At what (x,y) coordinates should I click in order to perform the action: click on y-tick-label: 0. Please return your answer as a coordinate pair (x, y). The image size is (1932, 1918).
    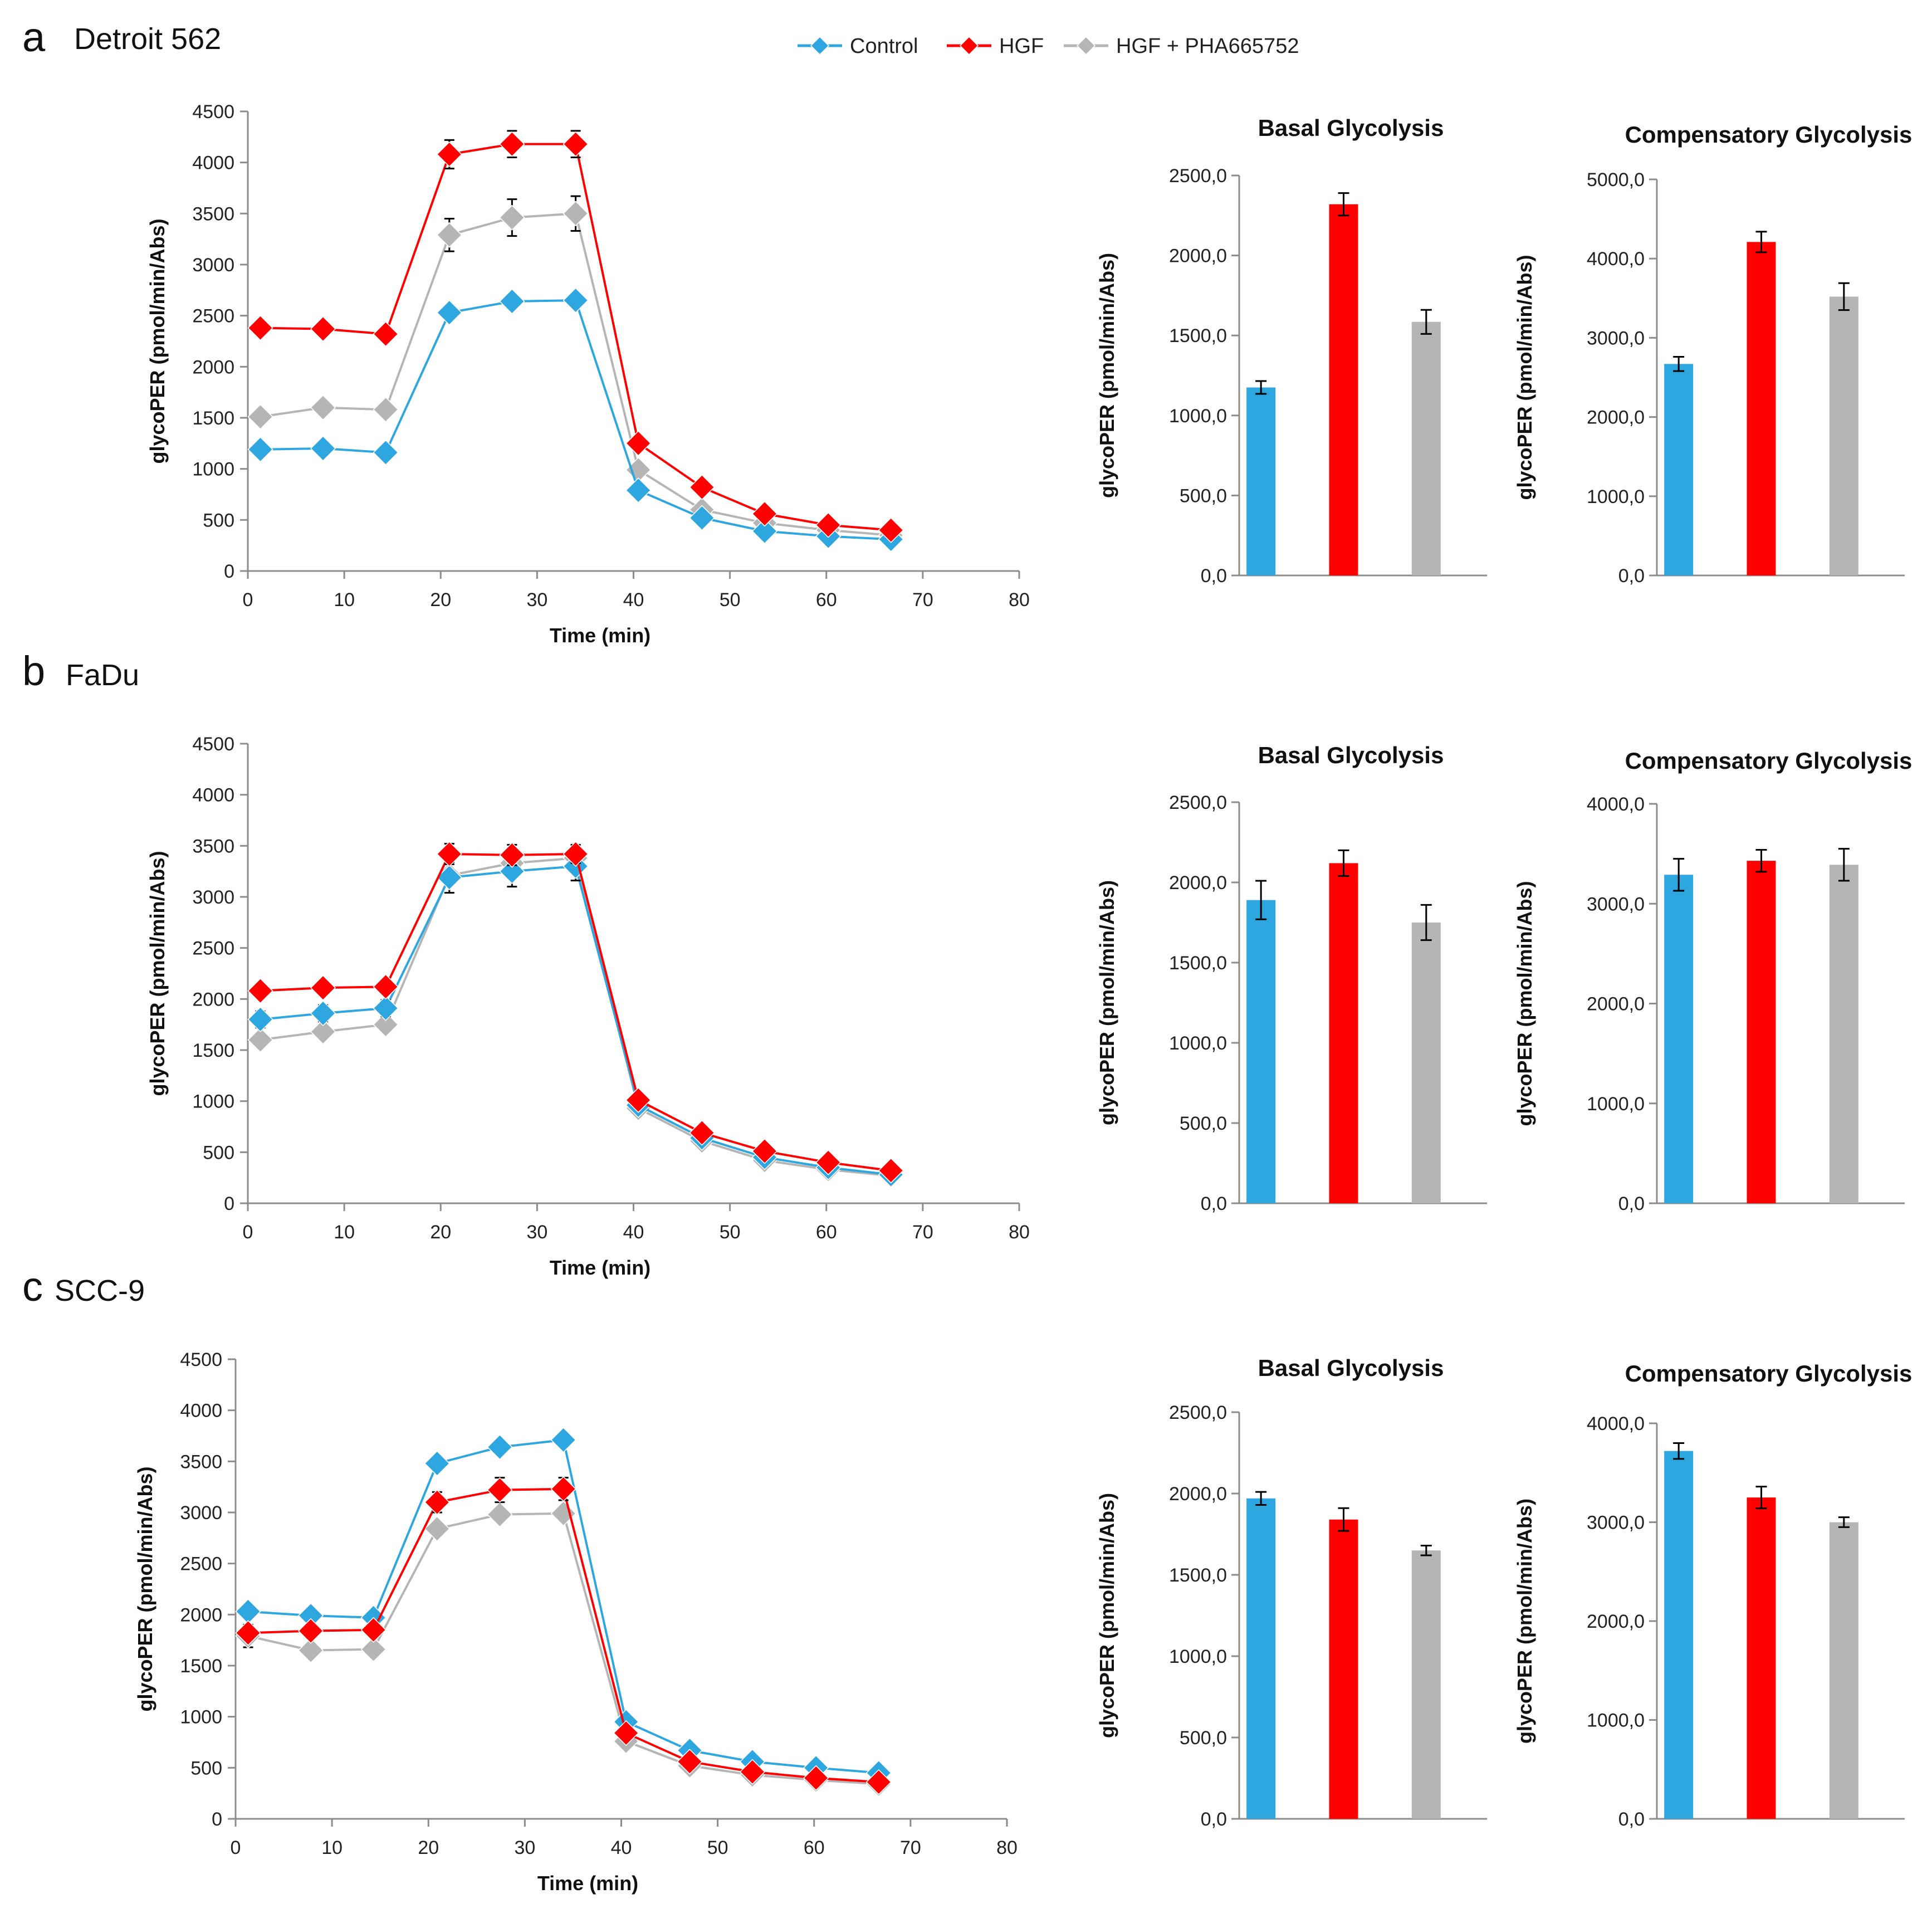
    Looking at the image, I should click on (217, 1819).